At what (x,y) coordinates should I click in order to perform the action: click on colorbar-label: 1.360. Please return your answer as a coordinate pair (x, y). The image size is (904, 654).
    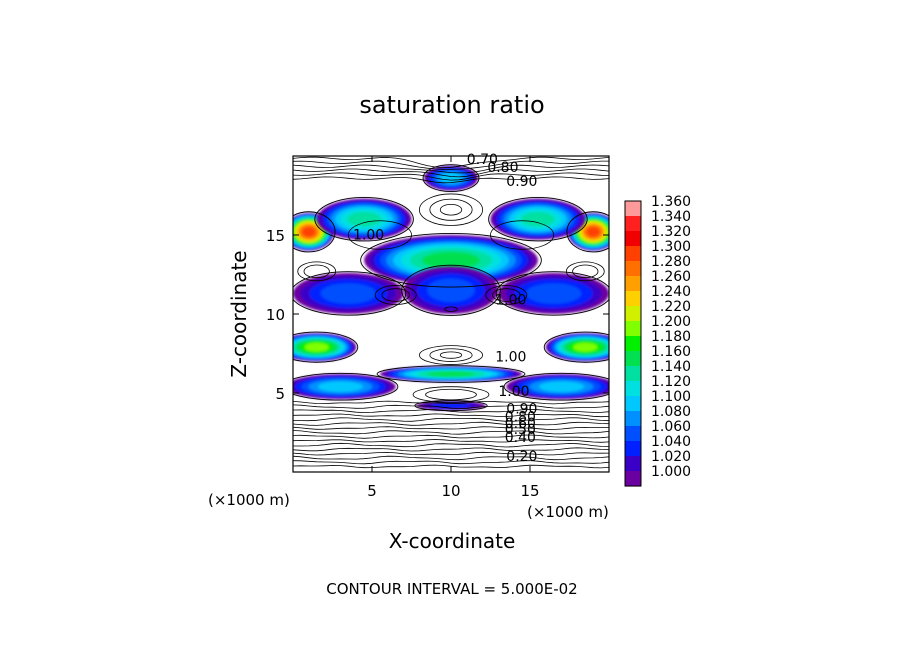
    Looking at the image, I should click on (671, 202).